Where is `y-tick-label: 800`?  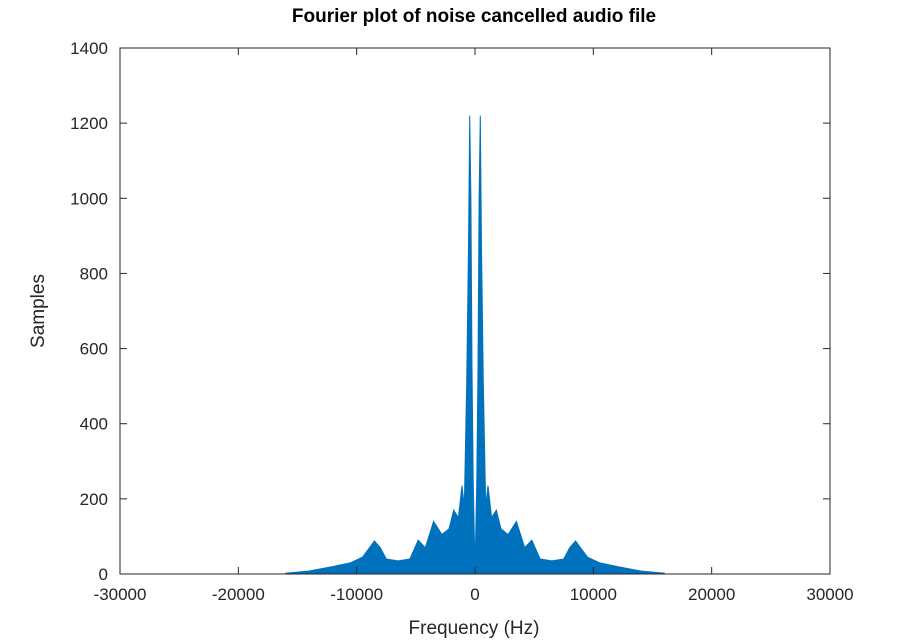
y-tick-label: 800 is located at coordinates (94, 273).